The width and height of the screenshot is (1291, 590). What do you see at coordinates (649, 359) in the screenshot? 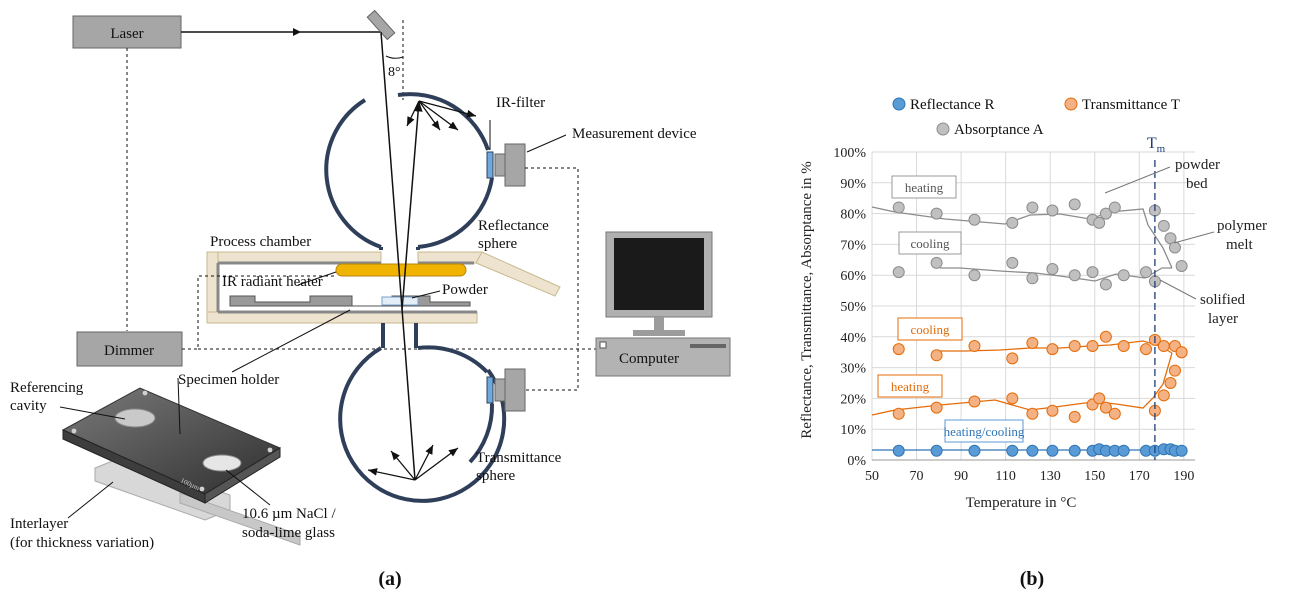
I see `computer-label: Computer` at bounding box center [649, 359].